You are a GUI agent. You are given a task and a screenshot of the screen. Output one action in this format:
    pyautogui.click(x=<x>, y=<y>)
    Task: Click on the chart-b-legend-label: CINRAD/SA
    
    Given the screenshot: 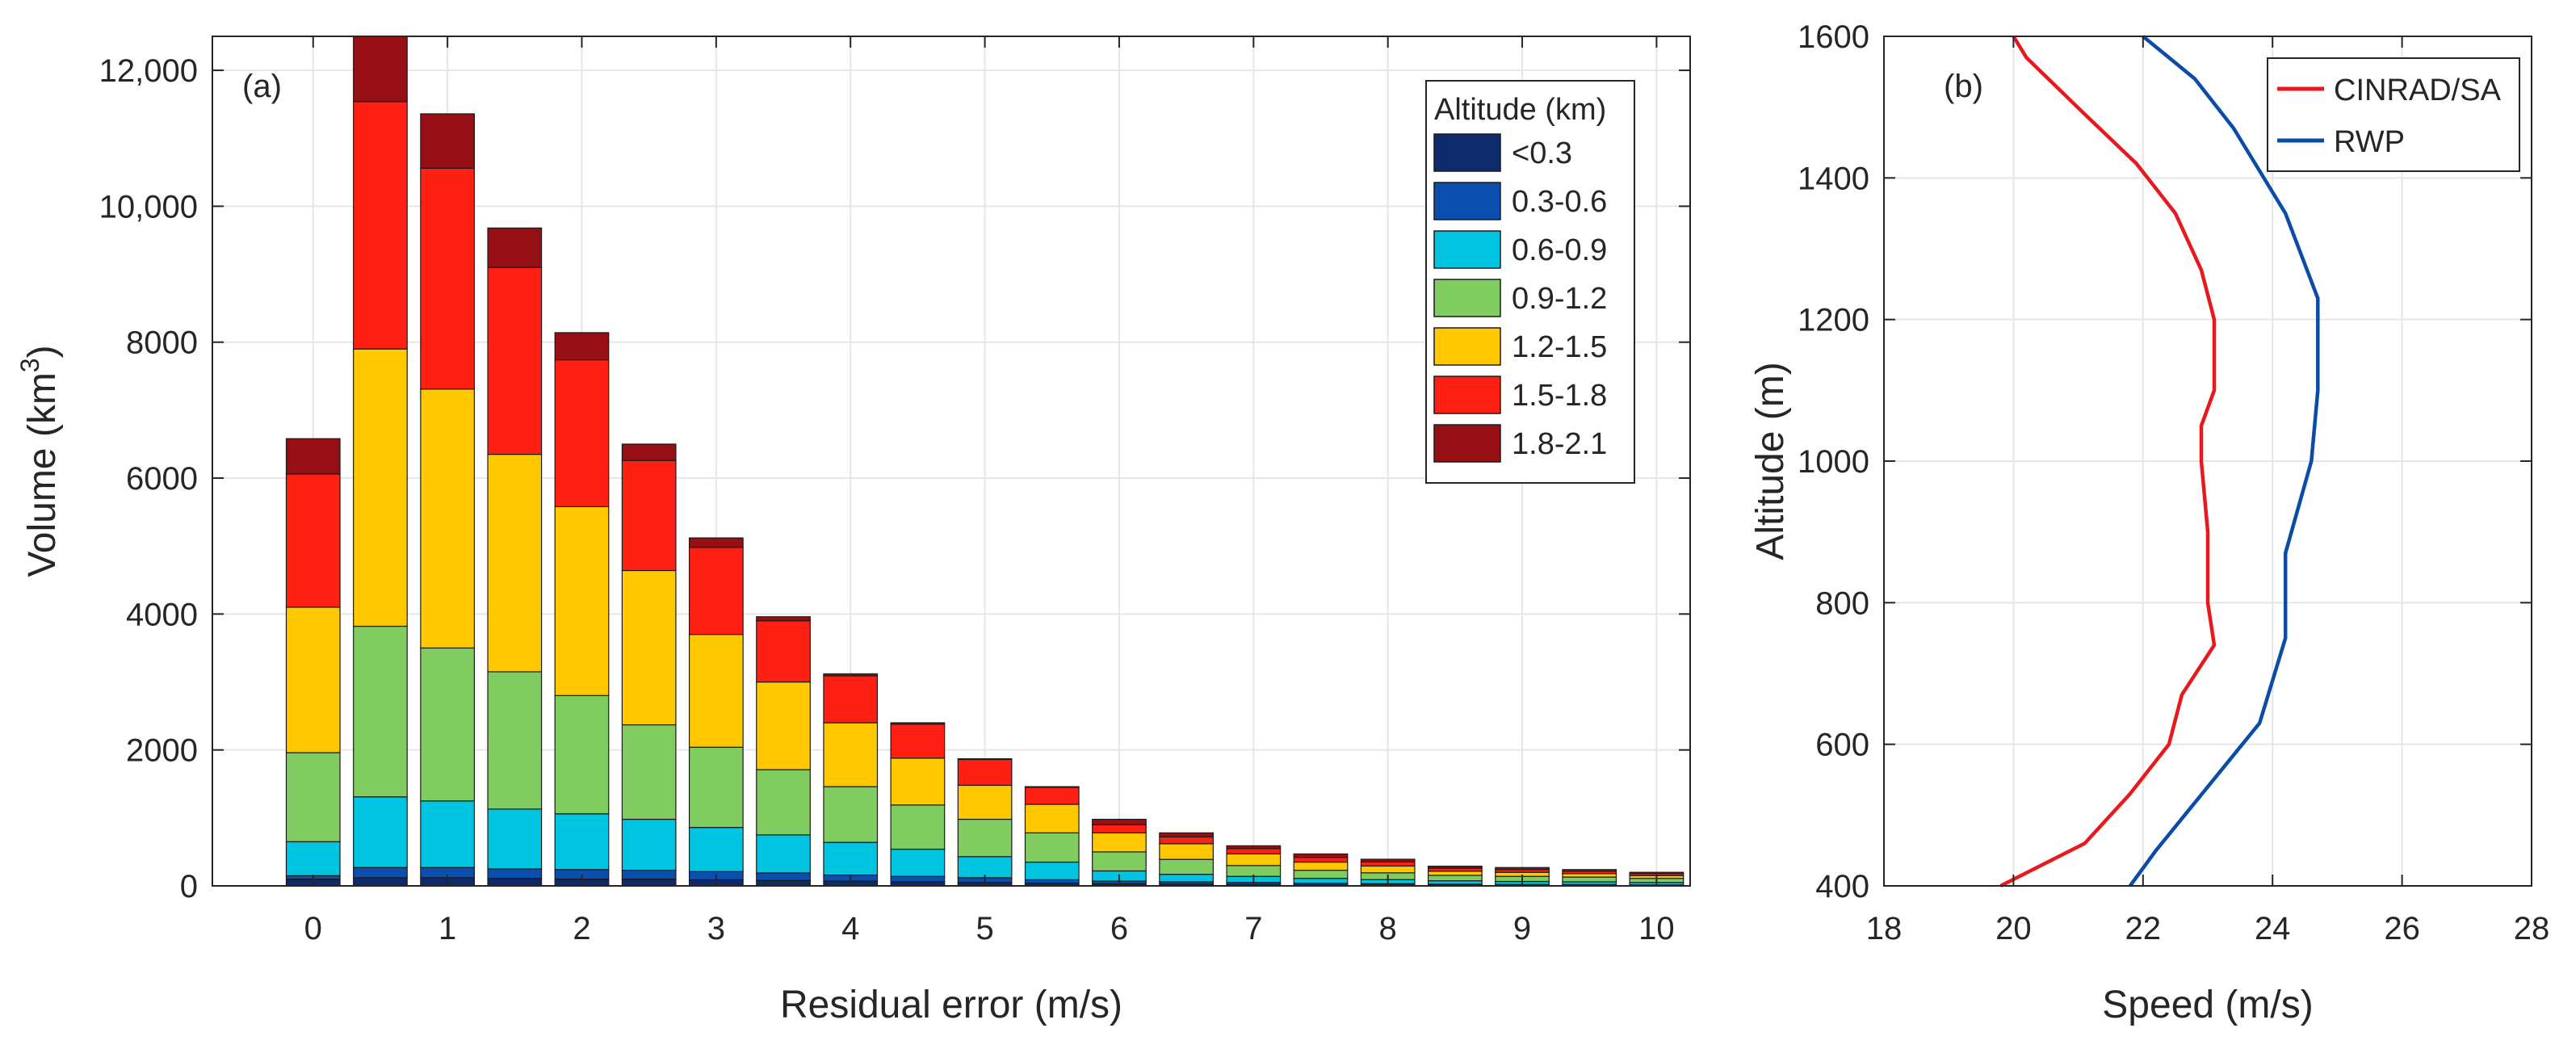 What is the action you would take?
    pyautogui.click(x=2418, y=90)
    